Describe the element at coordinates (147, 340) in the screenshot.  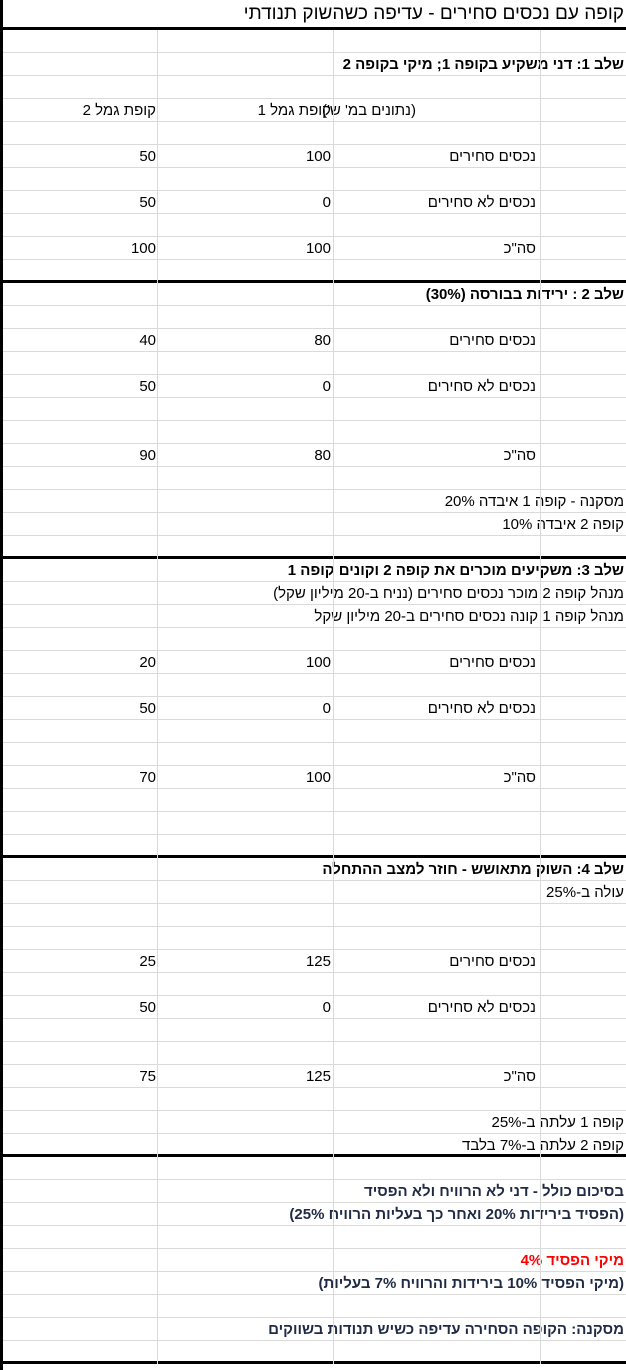
I see `fund2-liquid-value: 40` at that location.